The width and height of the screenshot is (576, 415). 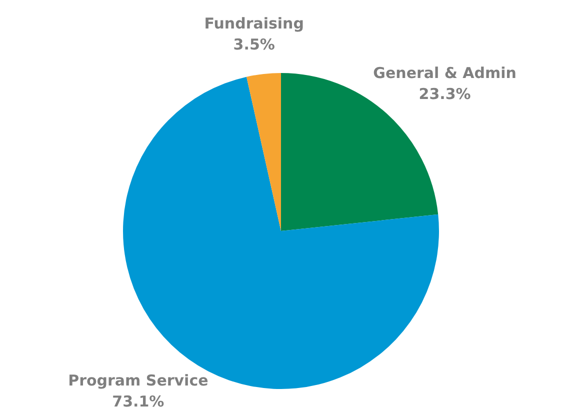 I want to click on slice-label: Program Service, so click(x=138, y=380).